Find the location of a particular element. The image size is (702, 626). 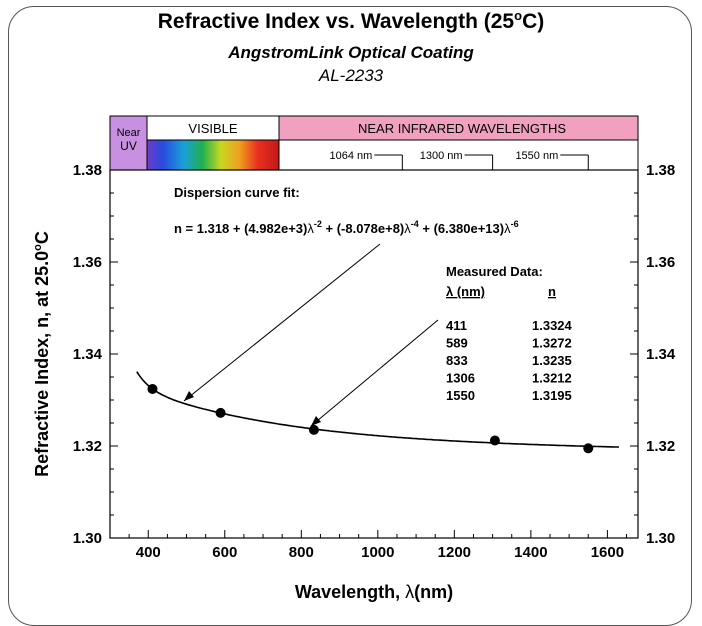

y-tick-label-left: 1.32 is located at coordinates (87, 446).